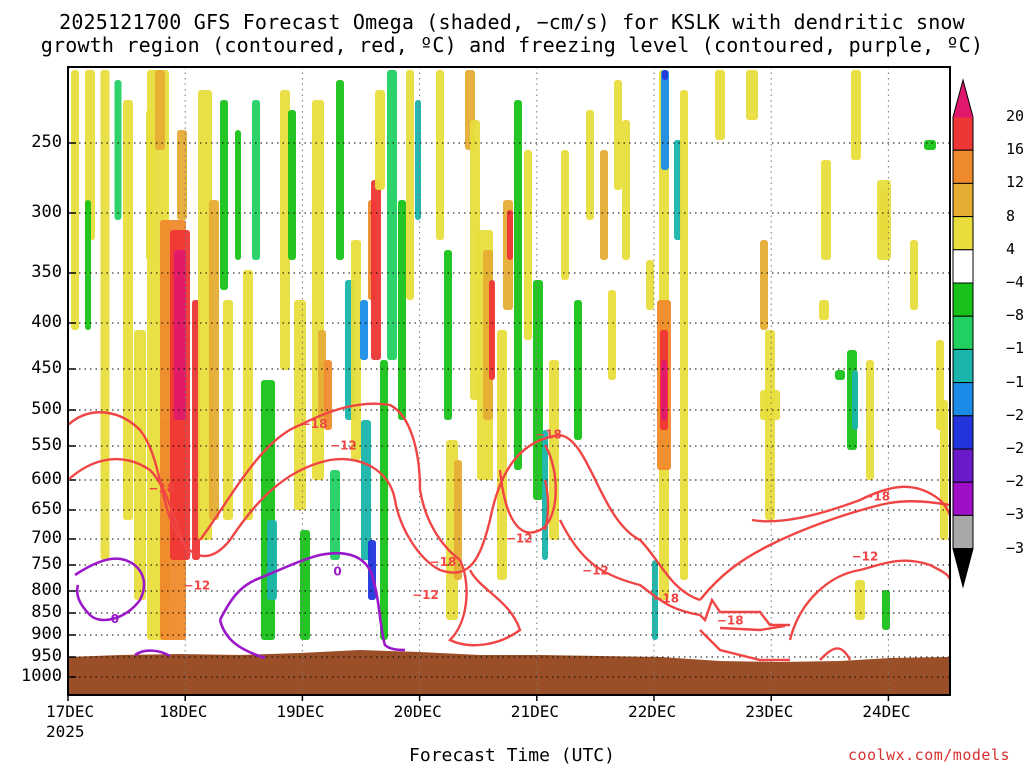  Describe the element at coordinates (1011, 248) in the screenshot. I see `colorbar-label: 4` at that location.